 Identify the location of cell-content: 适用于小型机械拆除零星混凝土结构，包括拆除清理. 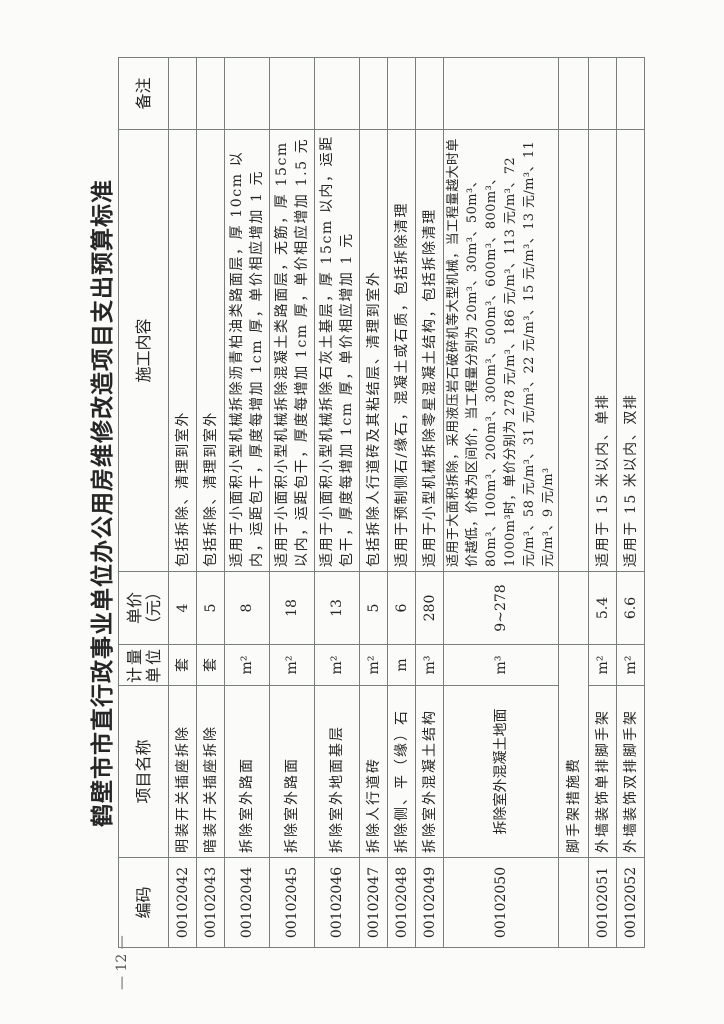
(429, 350).